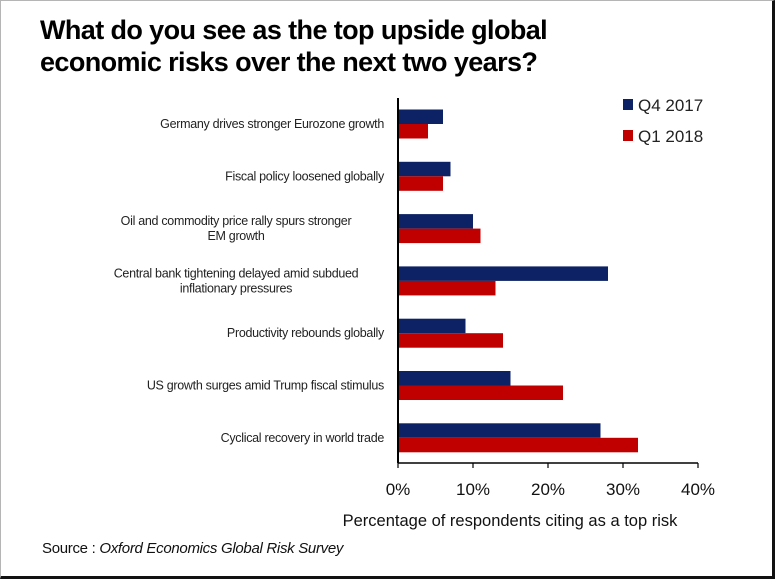  What do you see at coordinates (698, 489) in the screenshot?
I see `x-tick-label: 40%` at bounding box center [698, 489].